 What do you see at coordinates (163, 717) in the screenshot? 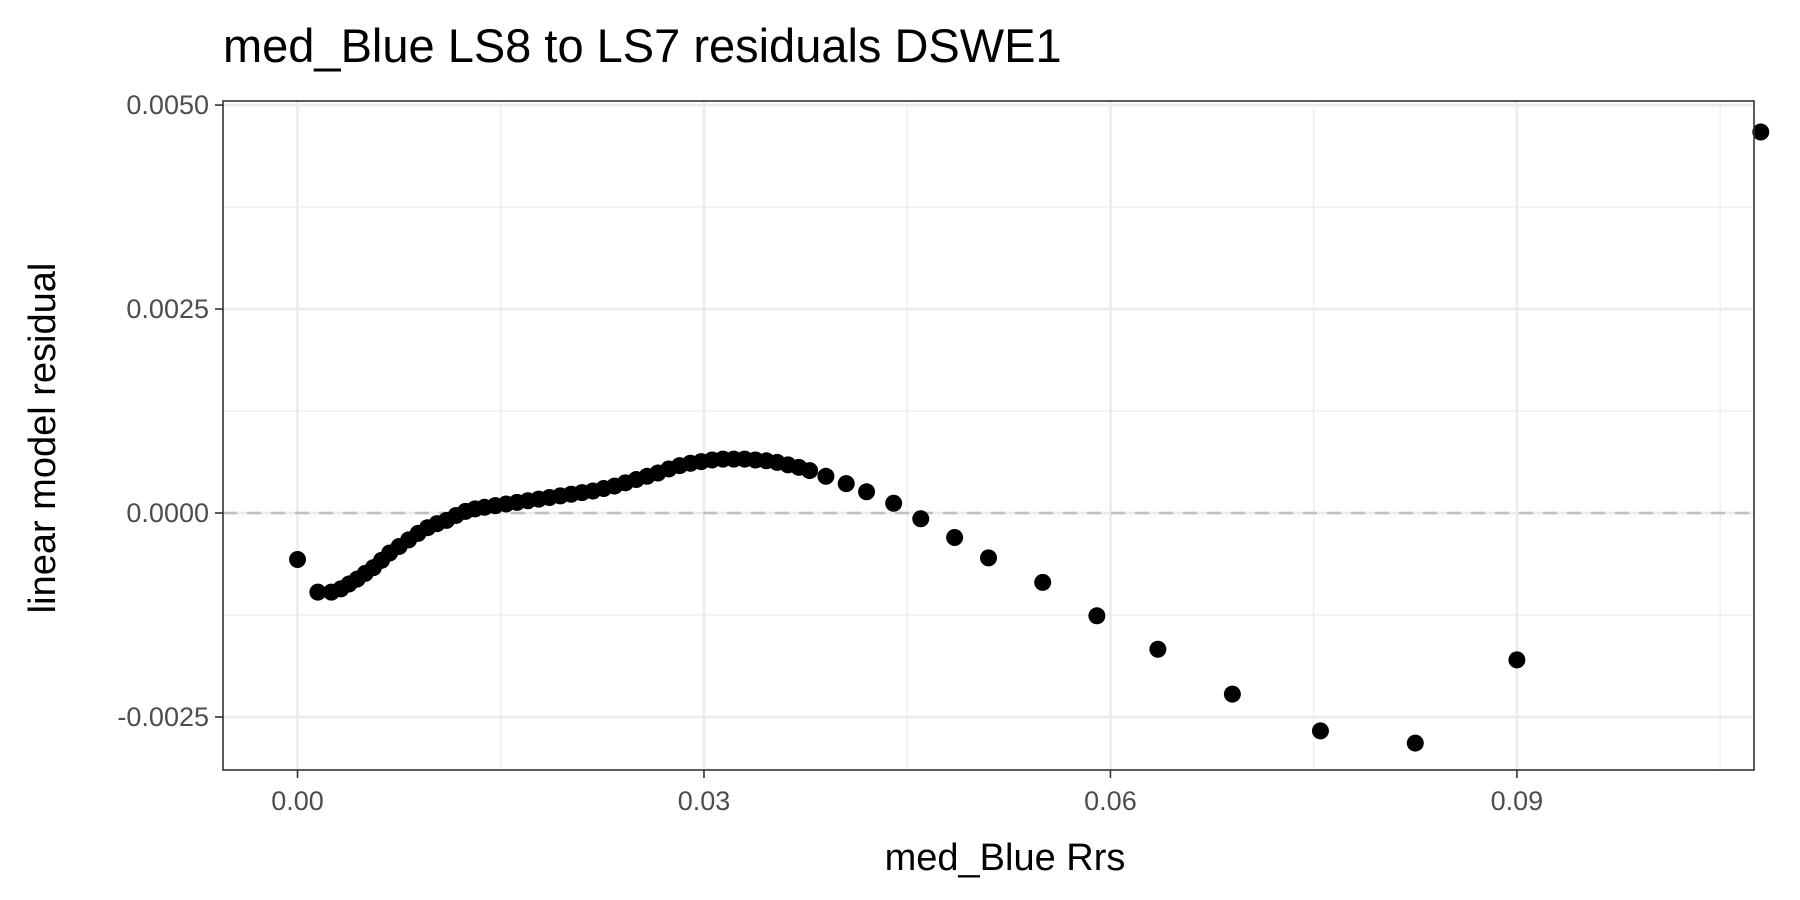
I see `y-tick-label: -0.0025` at bounding box center [163, 717].